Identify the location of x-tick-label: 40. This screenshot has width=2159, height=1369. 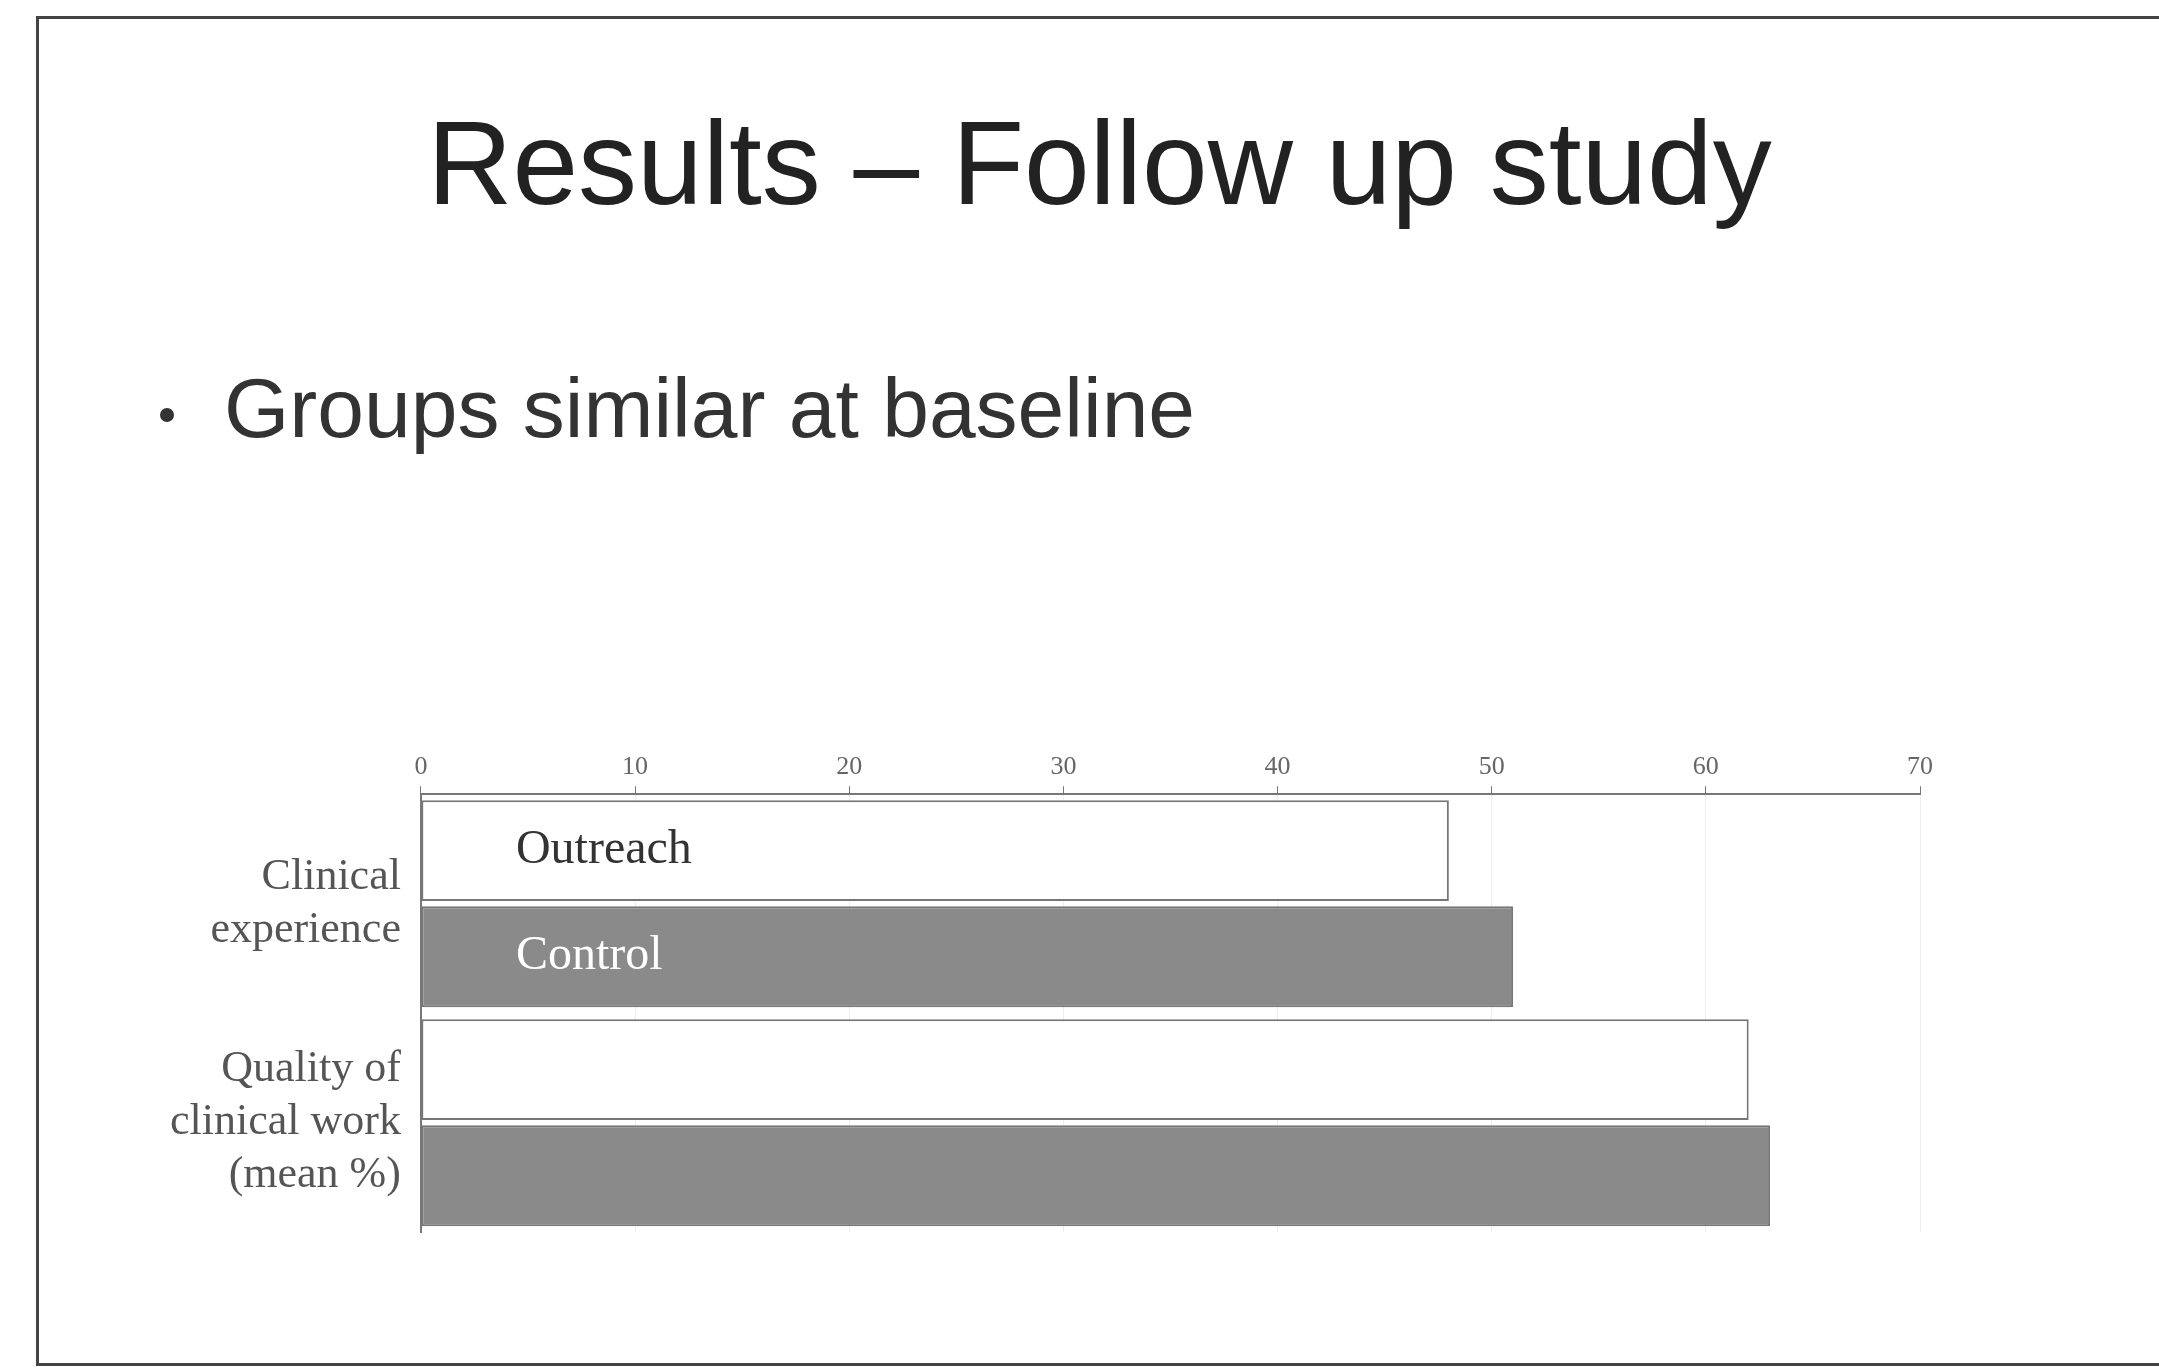
(1277, 766).